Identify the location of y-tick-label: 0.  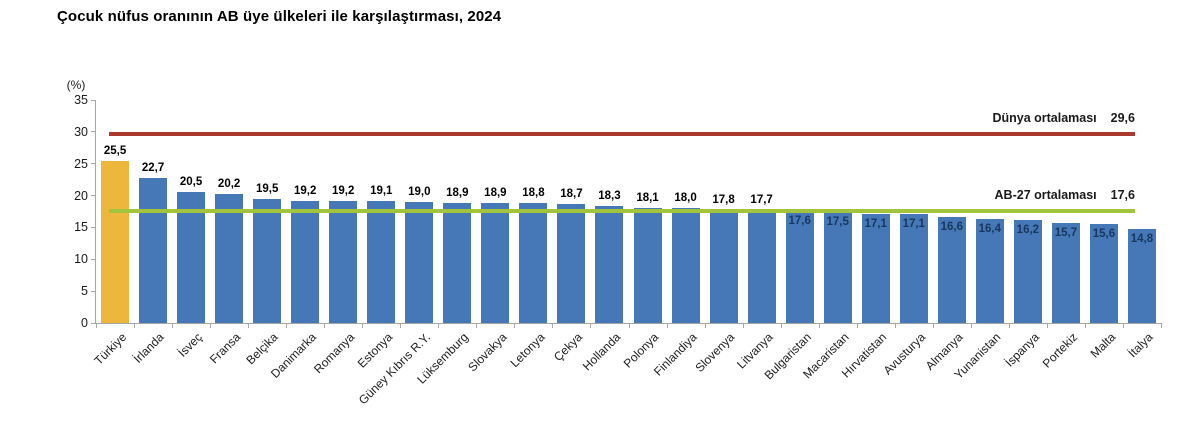
(84, 323).